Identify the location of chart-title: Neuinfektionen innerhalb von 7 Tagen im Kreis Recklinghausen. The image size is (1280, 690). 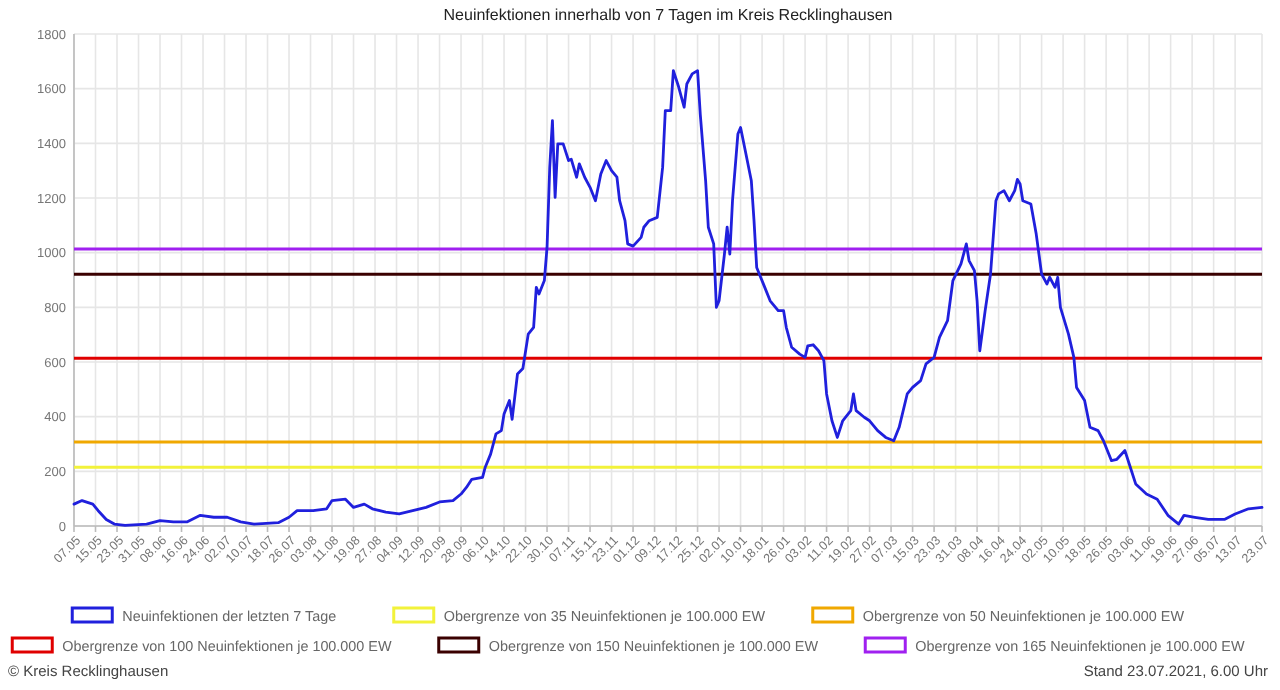
(668, 15).